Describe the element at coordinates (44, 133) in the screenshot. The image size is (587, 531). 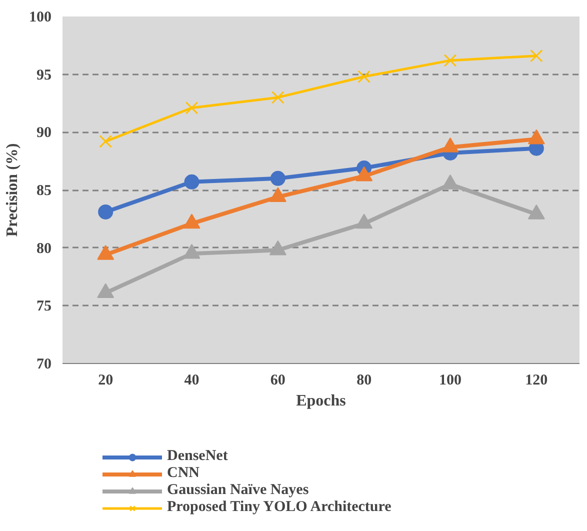
I see `y-tick-label: 90` at that location.